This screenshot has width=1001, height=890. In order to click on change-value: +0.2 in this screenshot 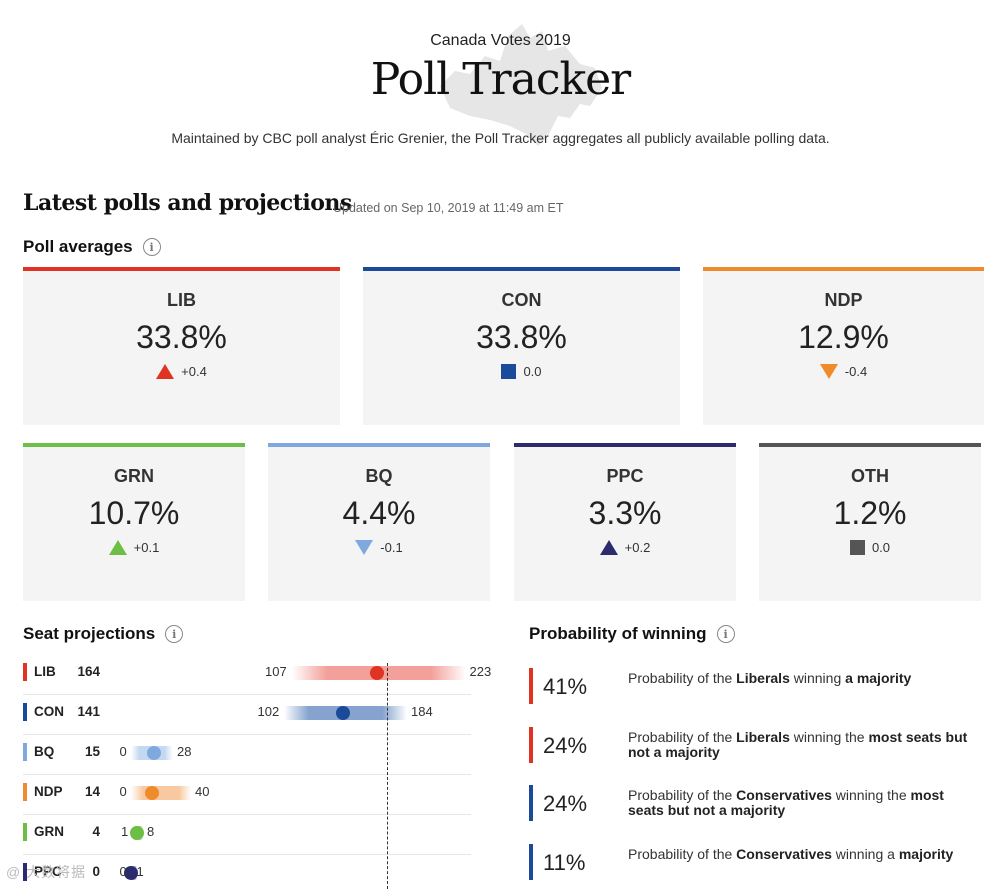, I will do `click(637, 547)`.